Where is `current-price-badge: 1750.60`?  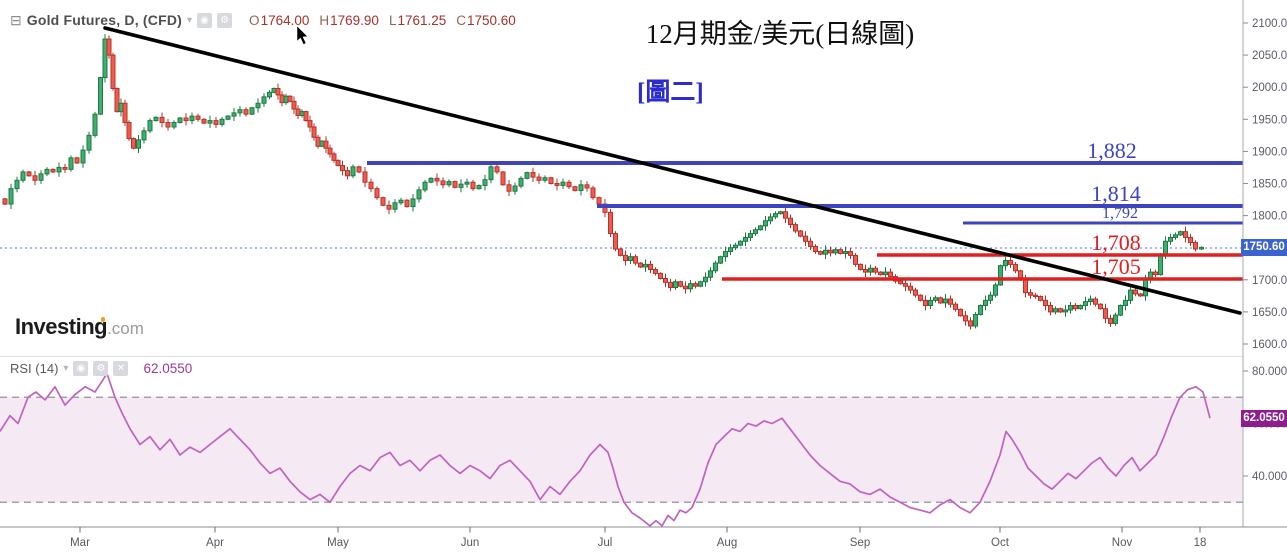 current-price-badge: 1750.60 is located at coordinates (1264, 247).